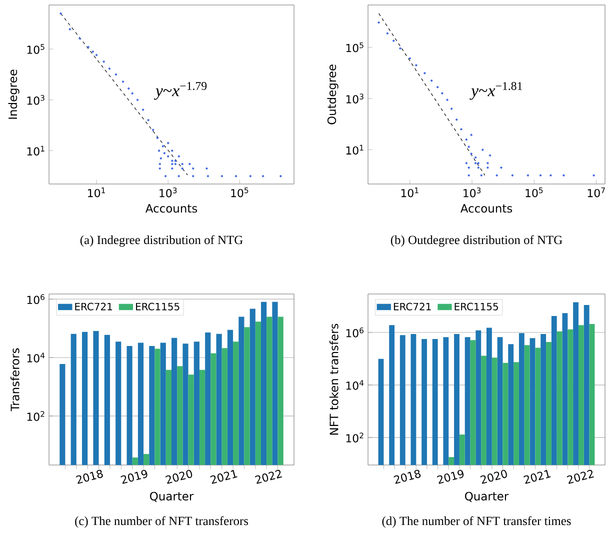 The height and width of the screenshot is (552, 613). I want to click on text: (c) The number of NFT transferors, so click(161, 522).